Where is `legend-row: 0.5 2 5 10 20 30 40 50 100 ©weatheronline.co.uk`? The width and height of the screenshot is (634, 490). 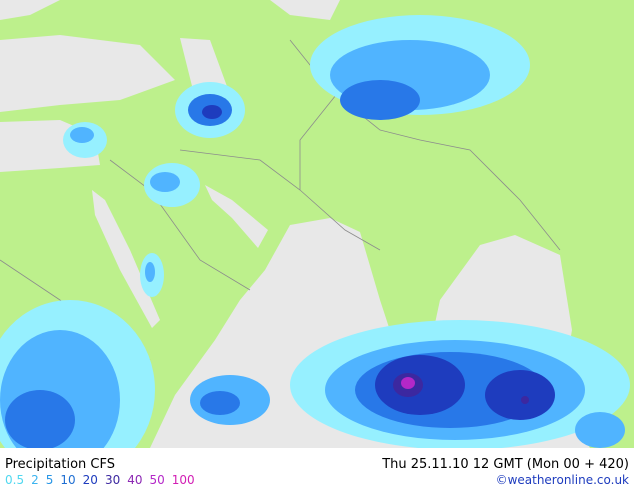 legend-row: 0.5 2 5 10 20 30 40 50 100 ©weatheronline.co.uk is located at coordinates (317, 480).